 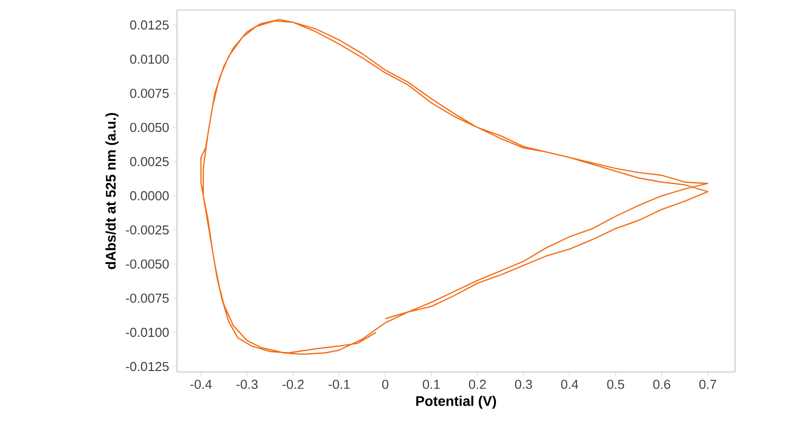 What do you see at coordinates (293, 384) in the screenshot?
I see `x-tick-label: -0.2` at bounding box center [293, 384].